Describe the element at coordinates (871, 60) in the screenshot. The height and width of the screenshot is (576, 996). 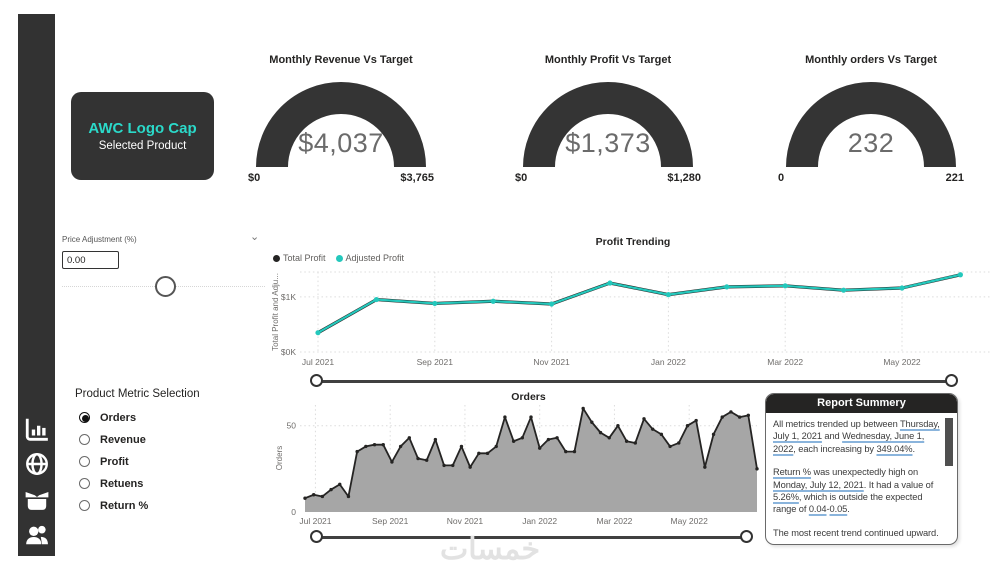
I see `gauge-orders-title: Monthly orders Vs Target` at that location.